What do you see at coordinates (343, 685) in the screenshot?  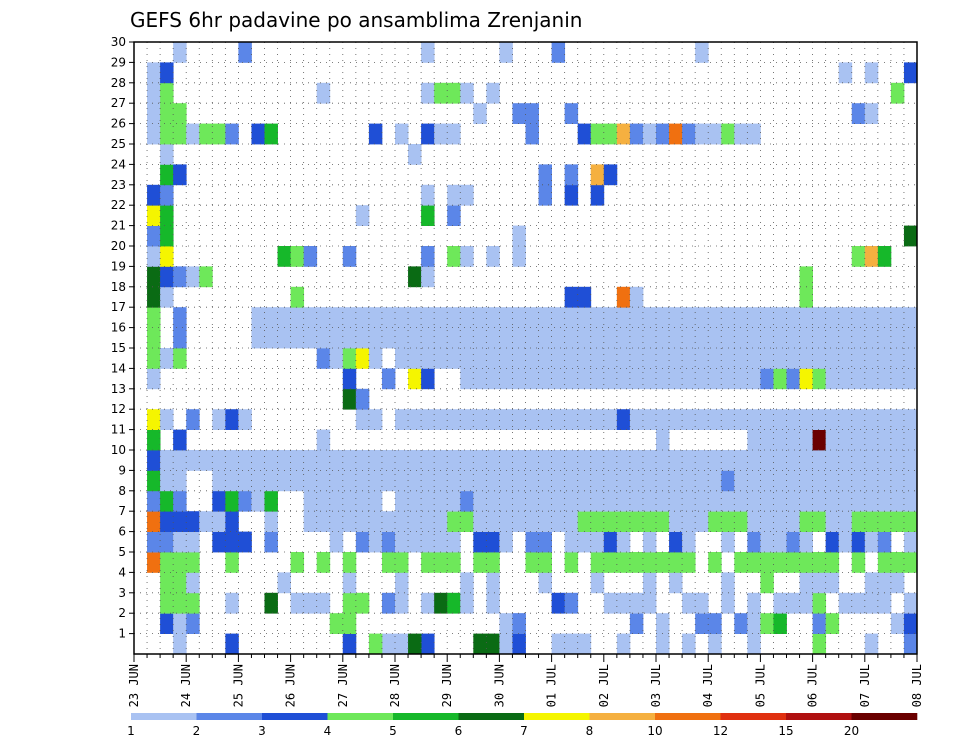 I see `x-tick-label: 27 JUN` at bounding box center [343, 685].